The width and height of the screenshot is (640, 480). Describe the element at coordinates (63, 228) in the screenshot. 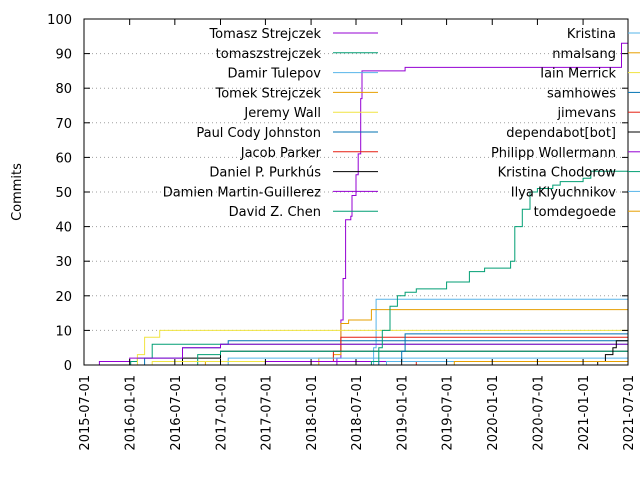

I see `y-tick-label: 40` at that location.